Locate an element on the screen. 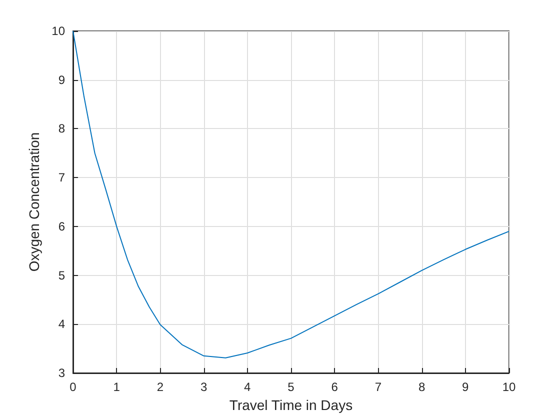  x-tick-label: 10 is located at coordinates (509, 387).